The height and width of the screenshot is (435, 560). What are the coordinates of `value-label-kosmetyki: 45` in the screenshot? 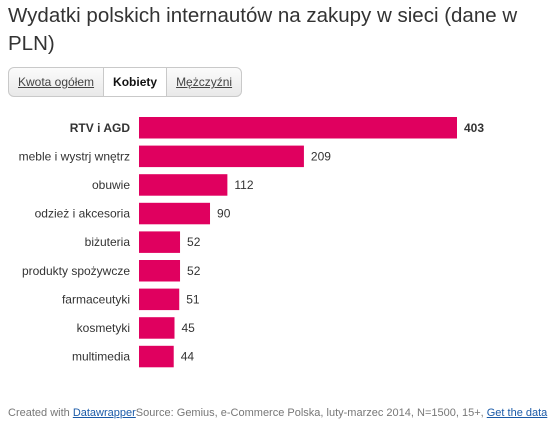 It's located at (189, 328).